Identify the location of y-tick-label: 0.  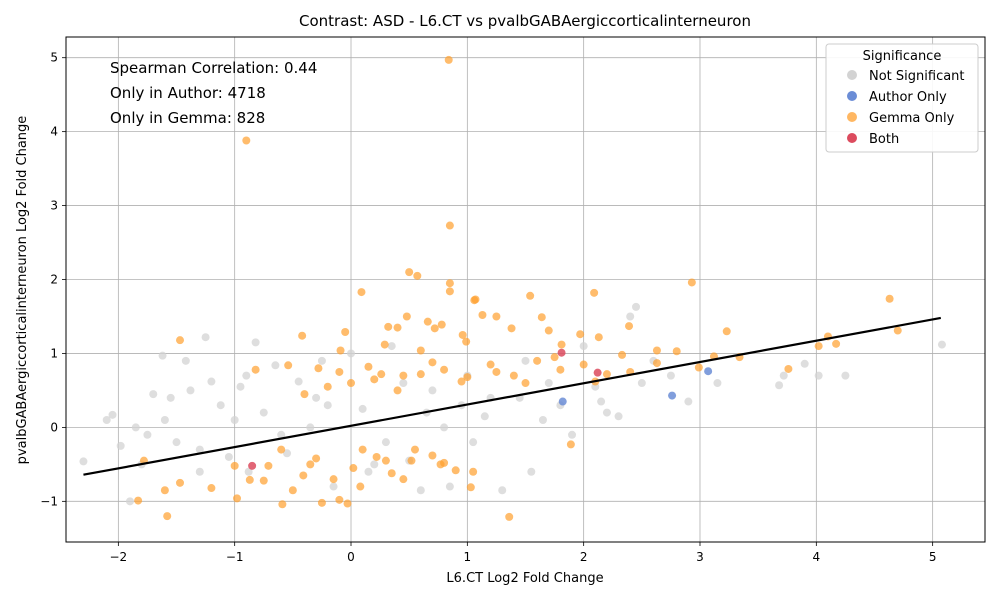
(54, 427).